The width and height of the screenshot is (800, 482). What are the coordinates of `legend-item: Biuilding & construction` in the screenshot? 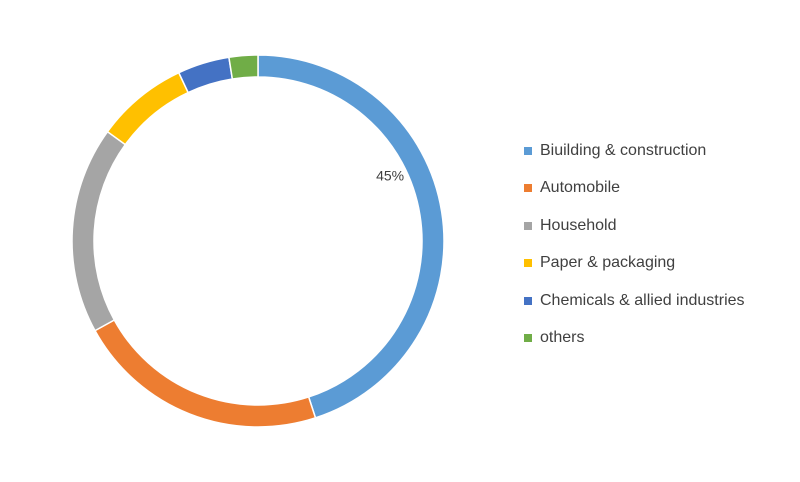 It's located at (634, 151).